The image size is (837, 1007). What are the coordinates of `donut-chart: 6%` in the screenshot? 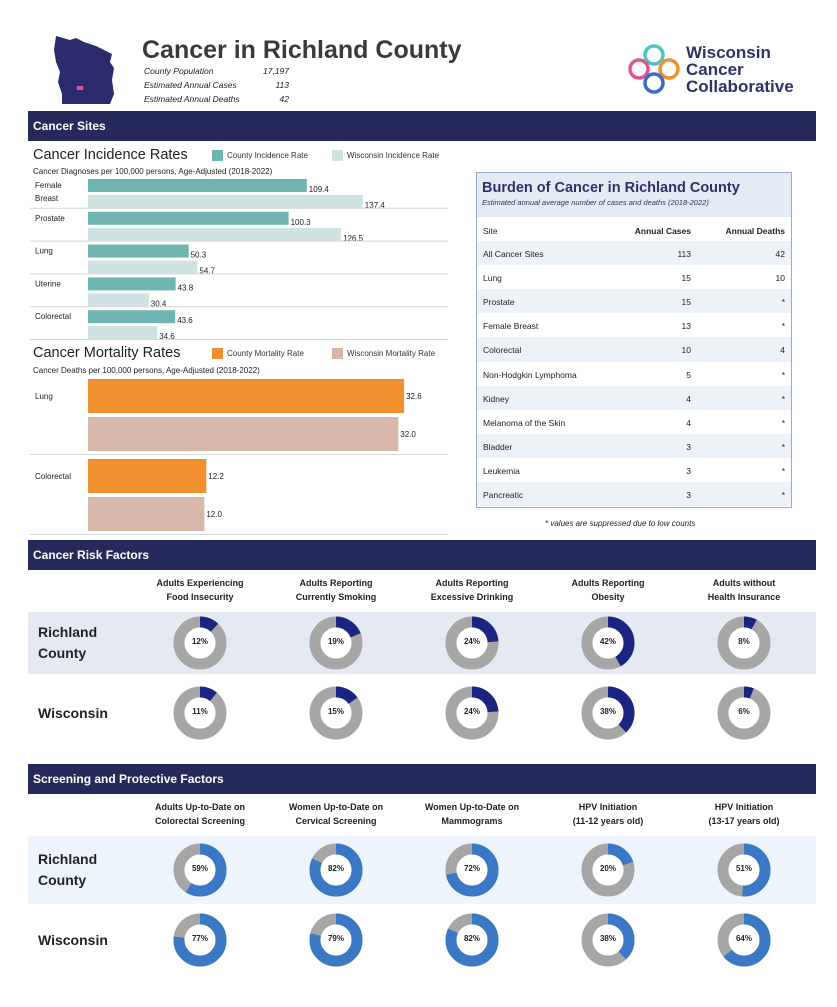 It's located at (744, 713).